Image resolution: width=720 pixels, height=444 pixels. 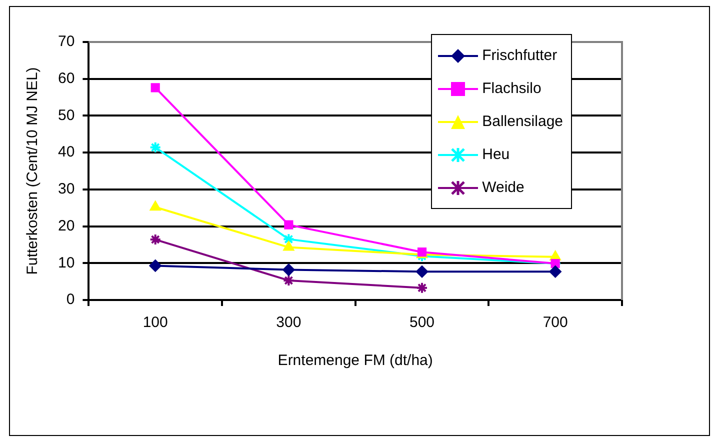 What do you see at coordinates (66, 225) in the screenshot?
I see `y-tick-label: 20` at bounding box center [66, 225].